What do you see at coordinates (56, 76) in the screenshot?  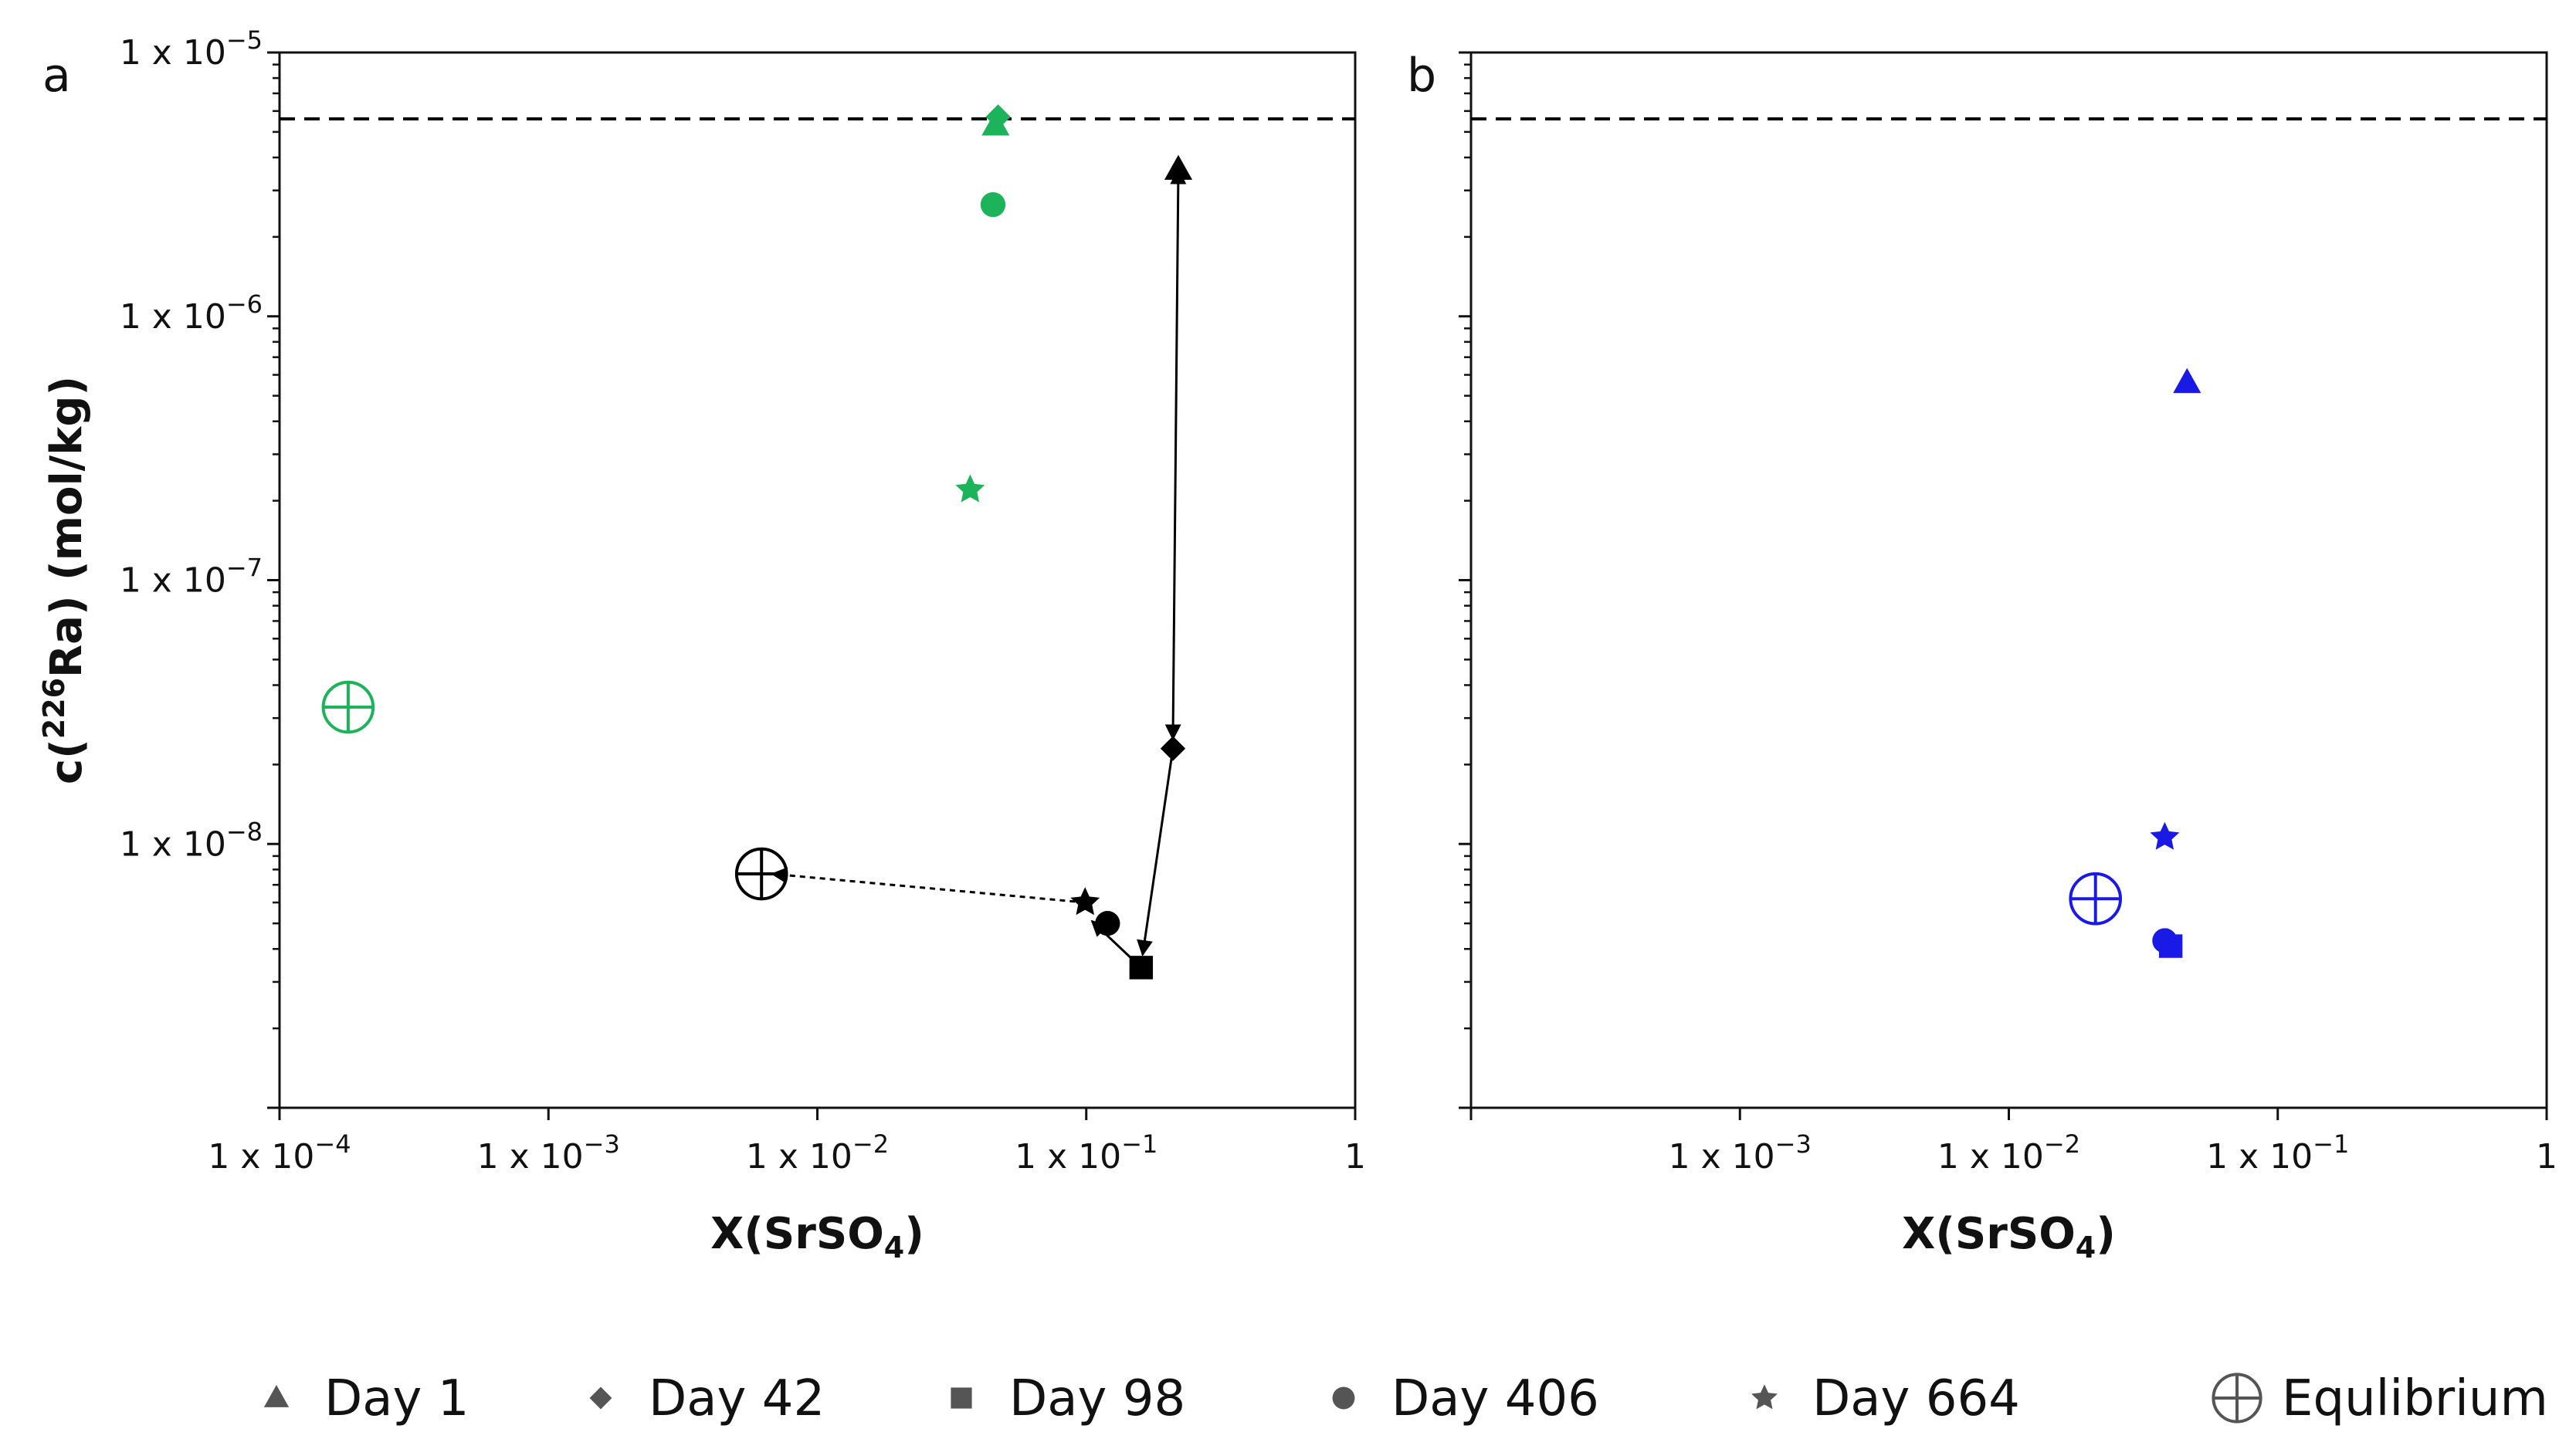 I see `panel-label: a` at bounding box center [56, 76].